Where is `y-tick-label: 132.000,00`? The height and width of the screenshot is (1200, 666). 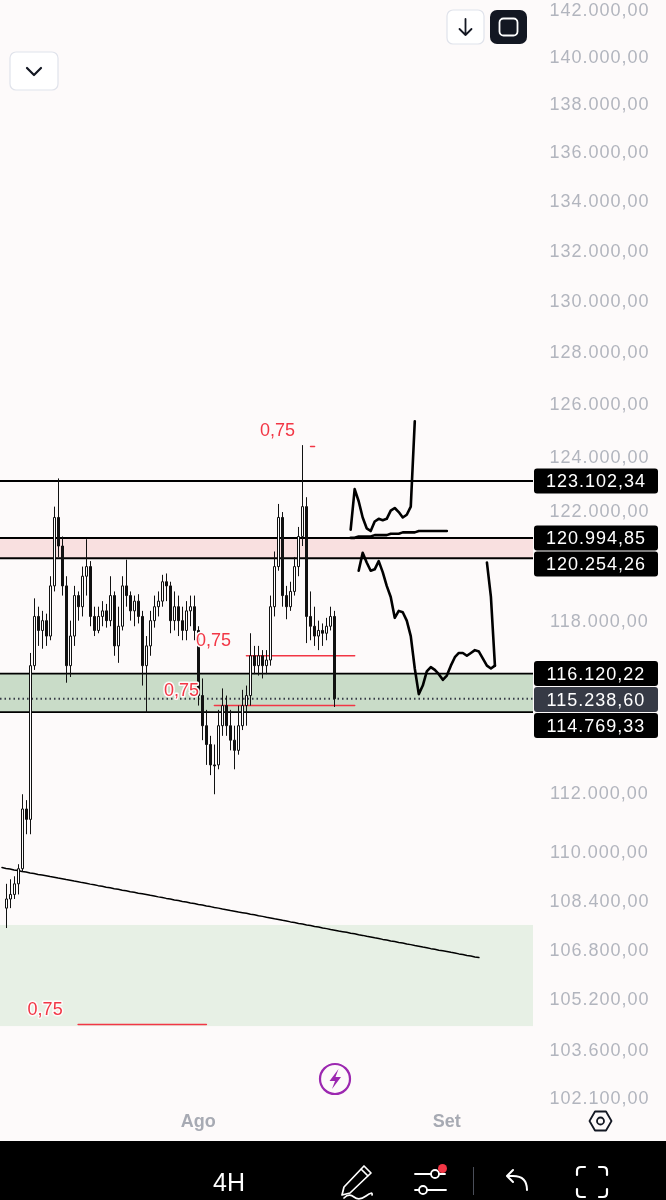 y-tick-label: 132.000,00 is located at coordinates (599, 250).